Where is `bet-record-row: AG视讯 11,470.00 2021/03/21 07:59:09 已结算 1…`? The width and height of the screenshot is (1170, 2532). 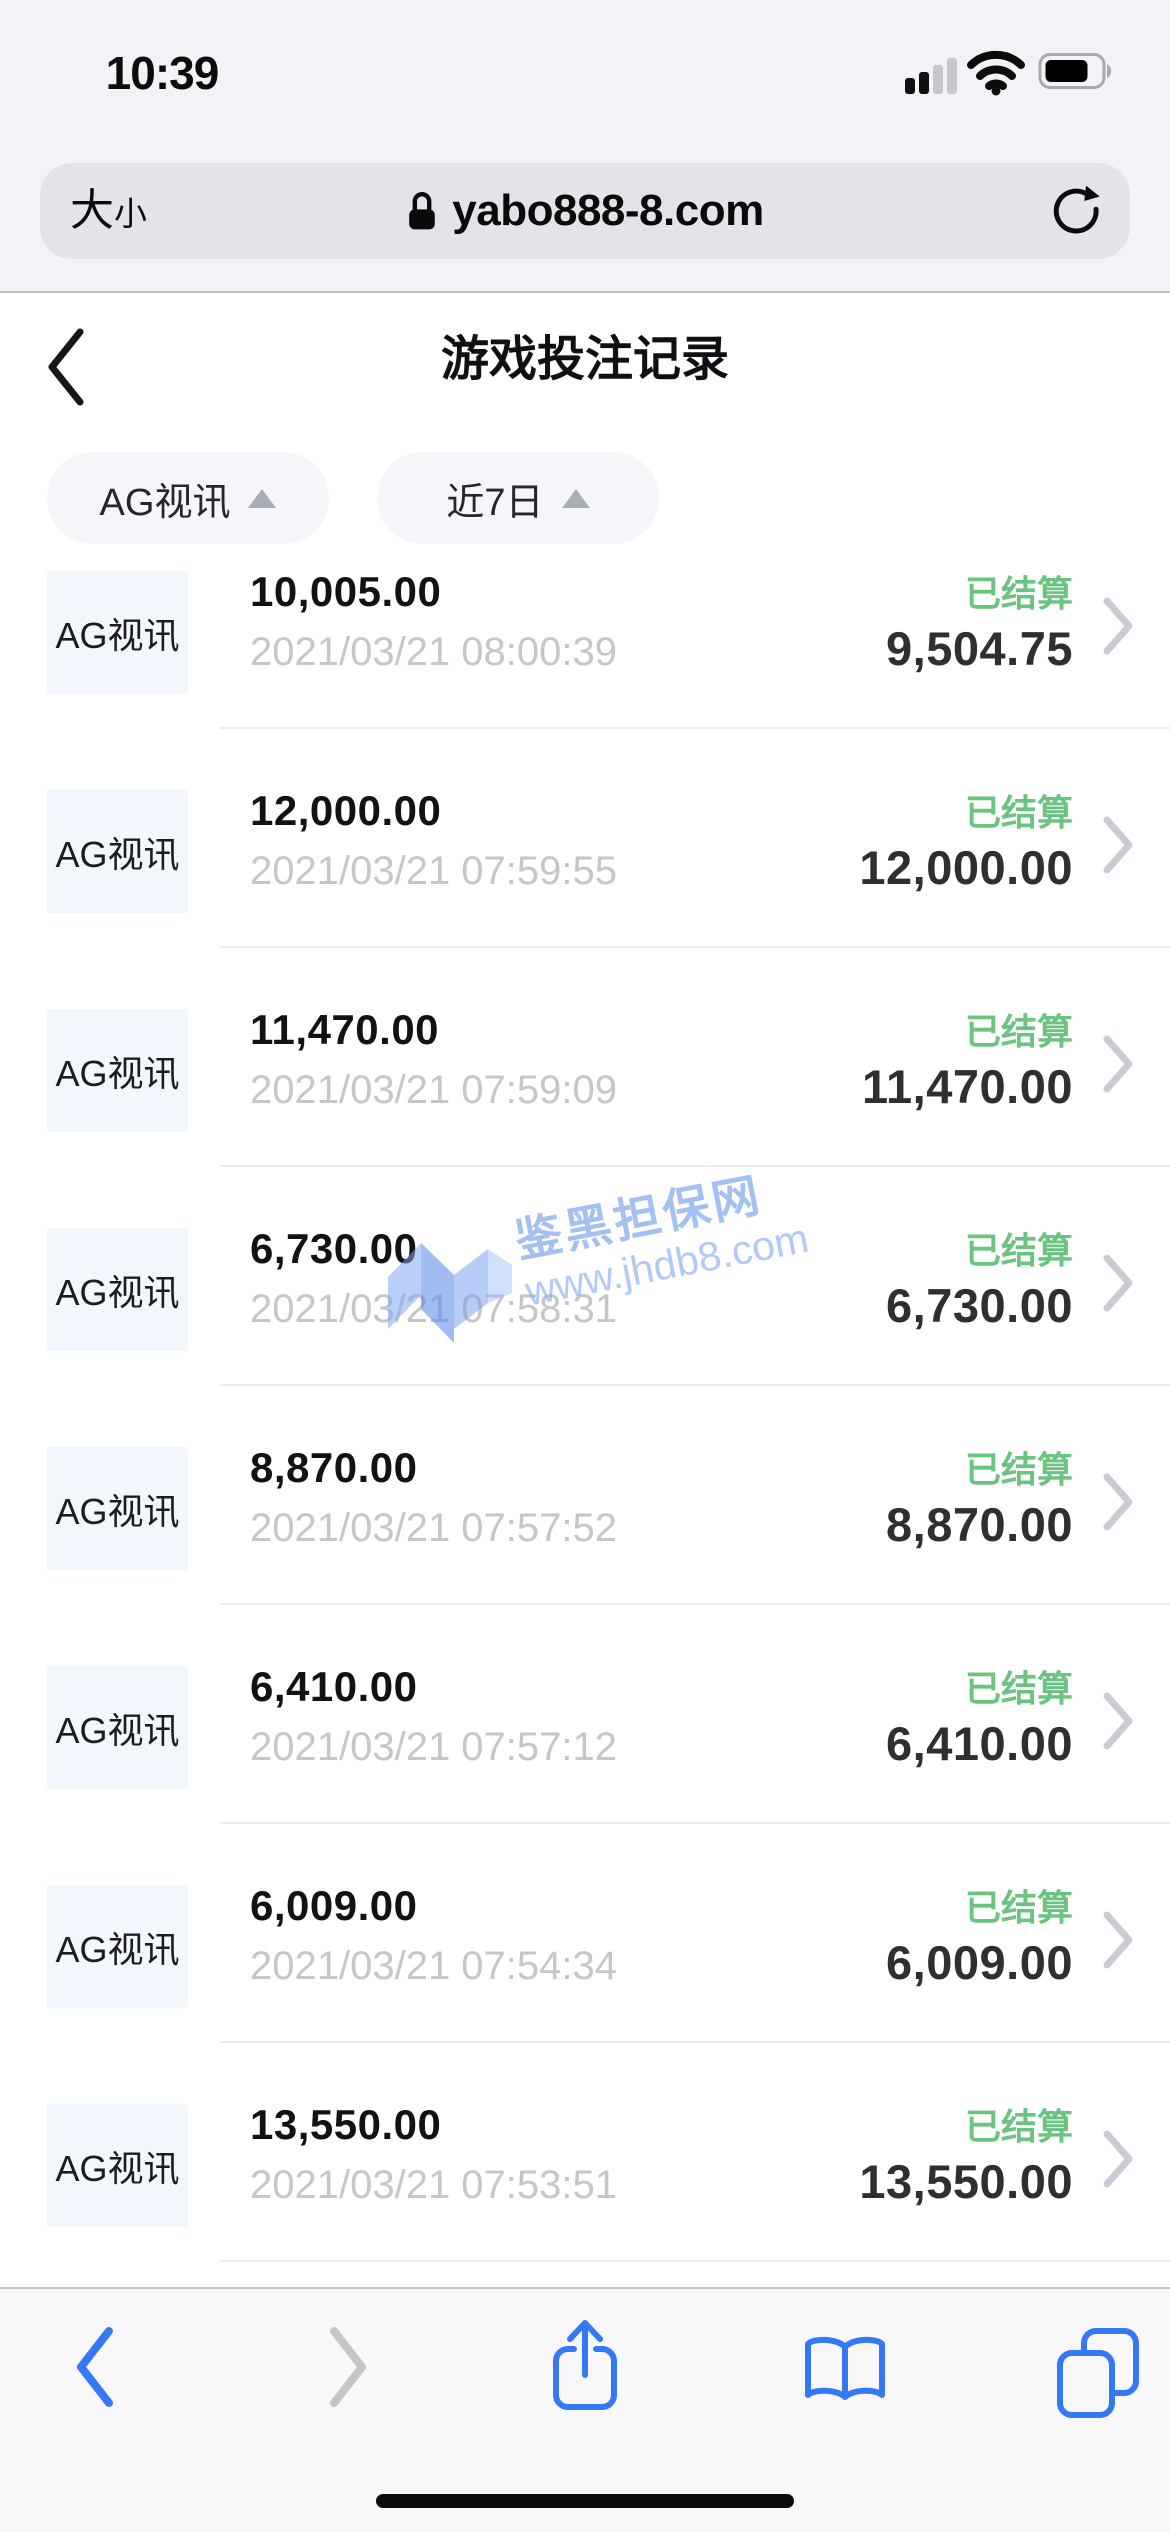
bet-record-row: AG视讯 11,470.00 2021/03/21 07:59:09 已结算 1… is located at coordinates (585, 1057).